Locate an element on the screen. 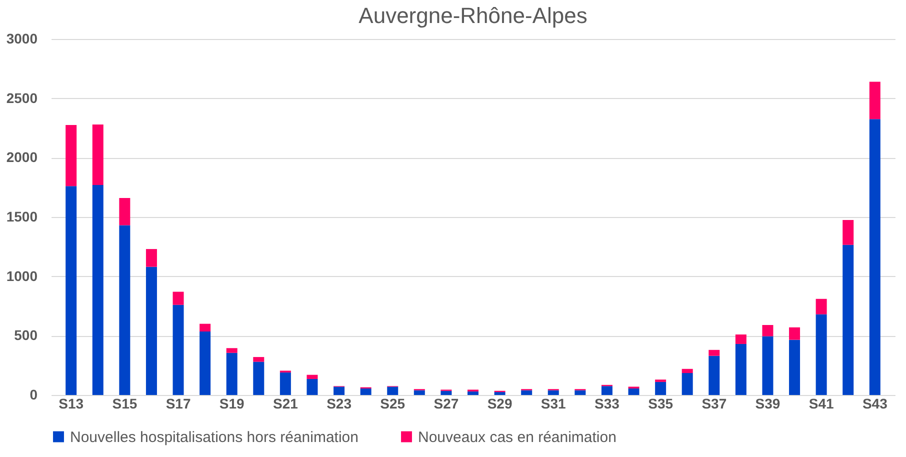 Image resolution: width=906 pixels, height=457 pixels. x-tick-label: S39 is located at coordinates (767, 404).